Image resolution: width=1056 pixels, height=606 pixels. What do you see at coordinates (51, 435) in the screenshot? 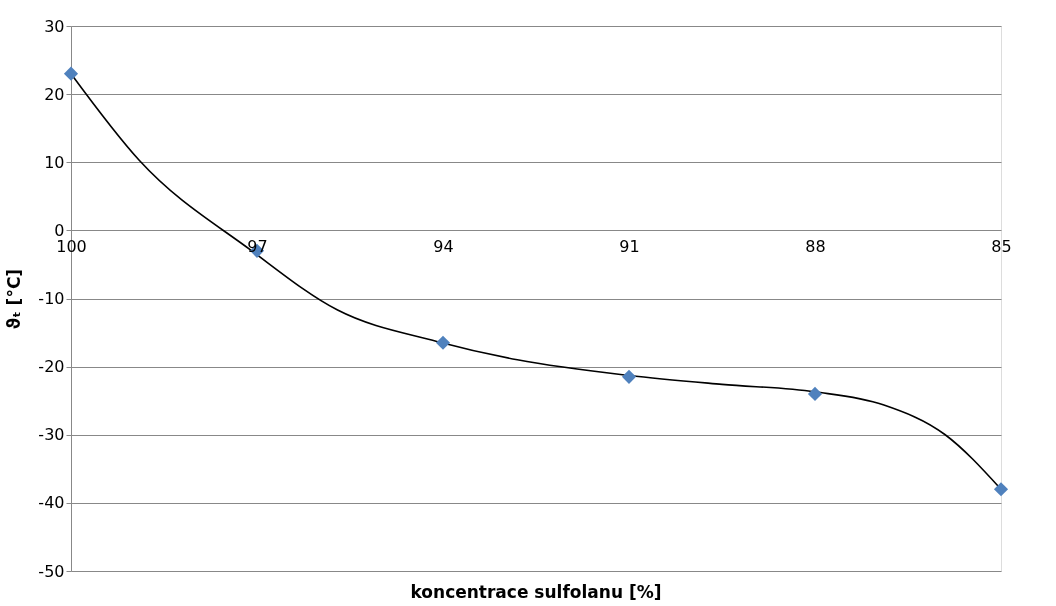
I see `y-tick-label: -30` at bounding box center [51, 435].